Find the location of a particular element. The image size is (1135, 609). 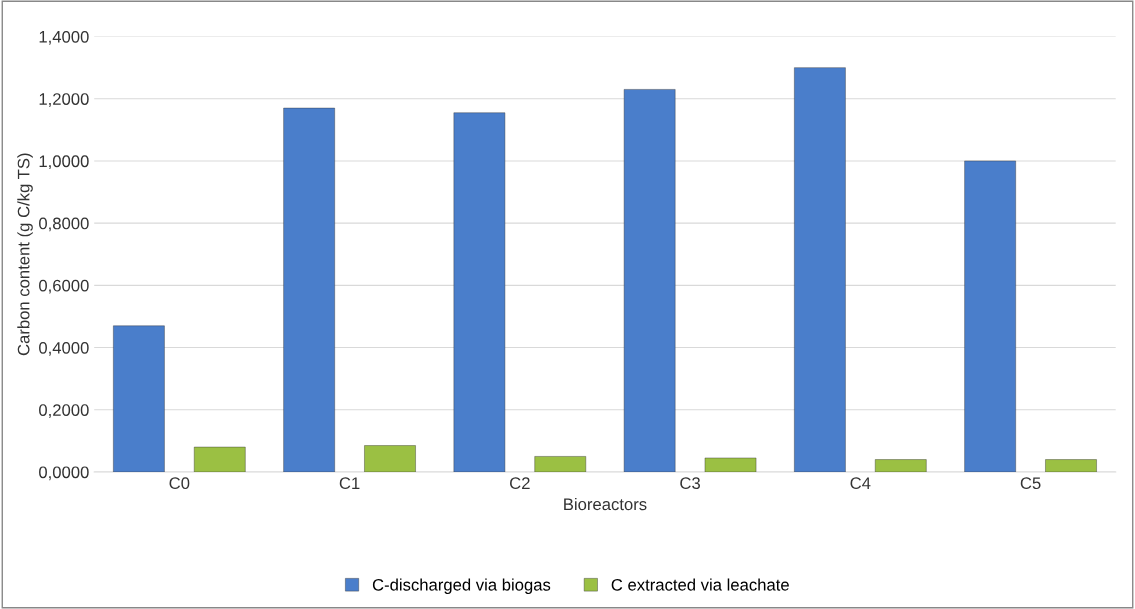

y-tick-label: 0,6000 is located at coordinates (64, 286).